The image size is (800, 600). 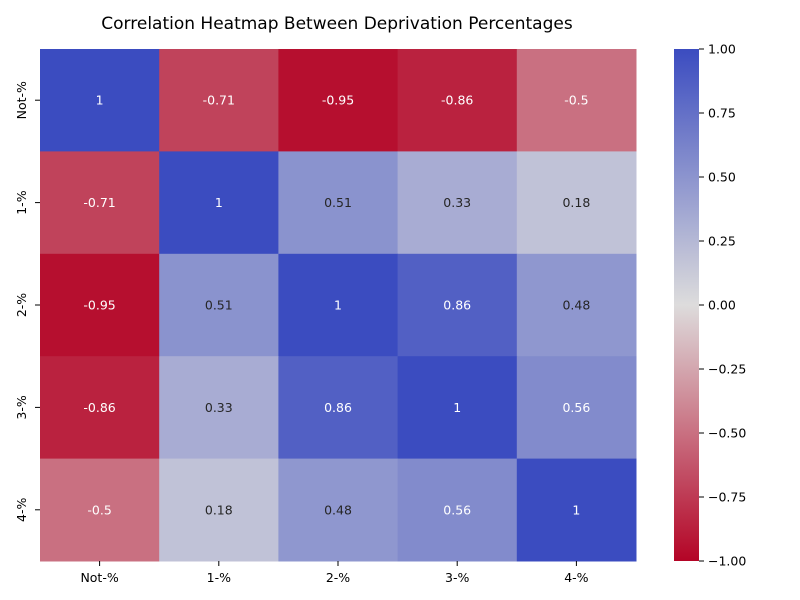 I want to click on x-tick-label: Not-%, so click(x=99, y=577).